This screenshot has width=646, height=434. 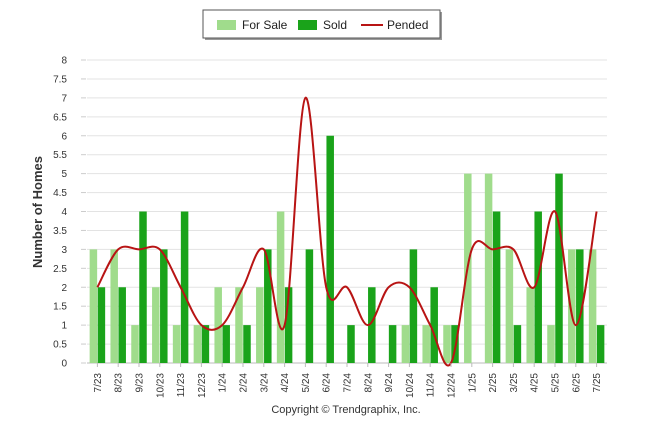 I want to click on legend-label-sold: Sold, so click(x=335, y=25).